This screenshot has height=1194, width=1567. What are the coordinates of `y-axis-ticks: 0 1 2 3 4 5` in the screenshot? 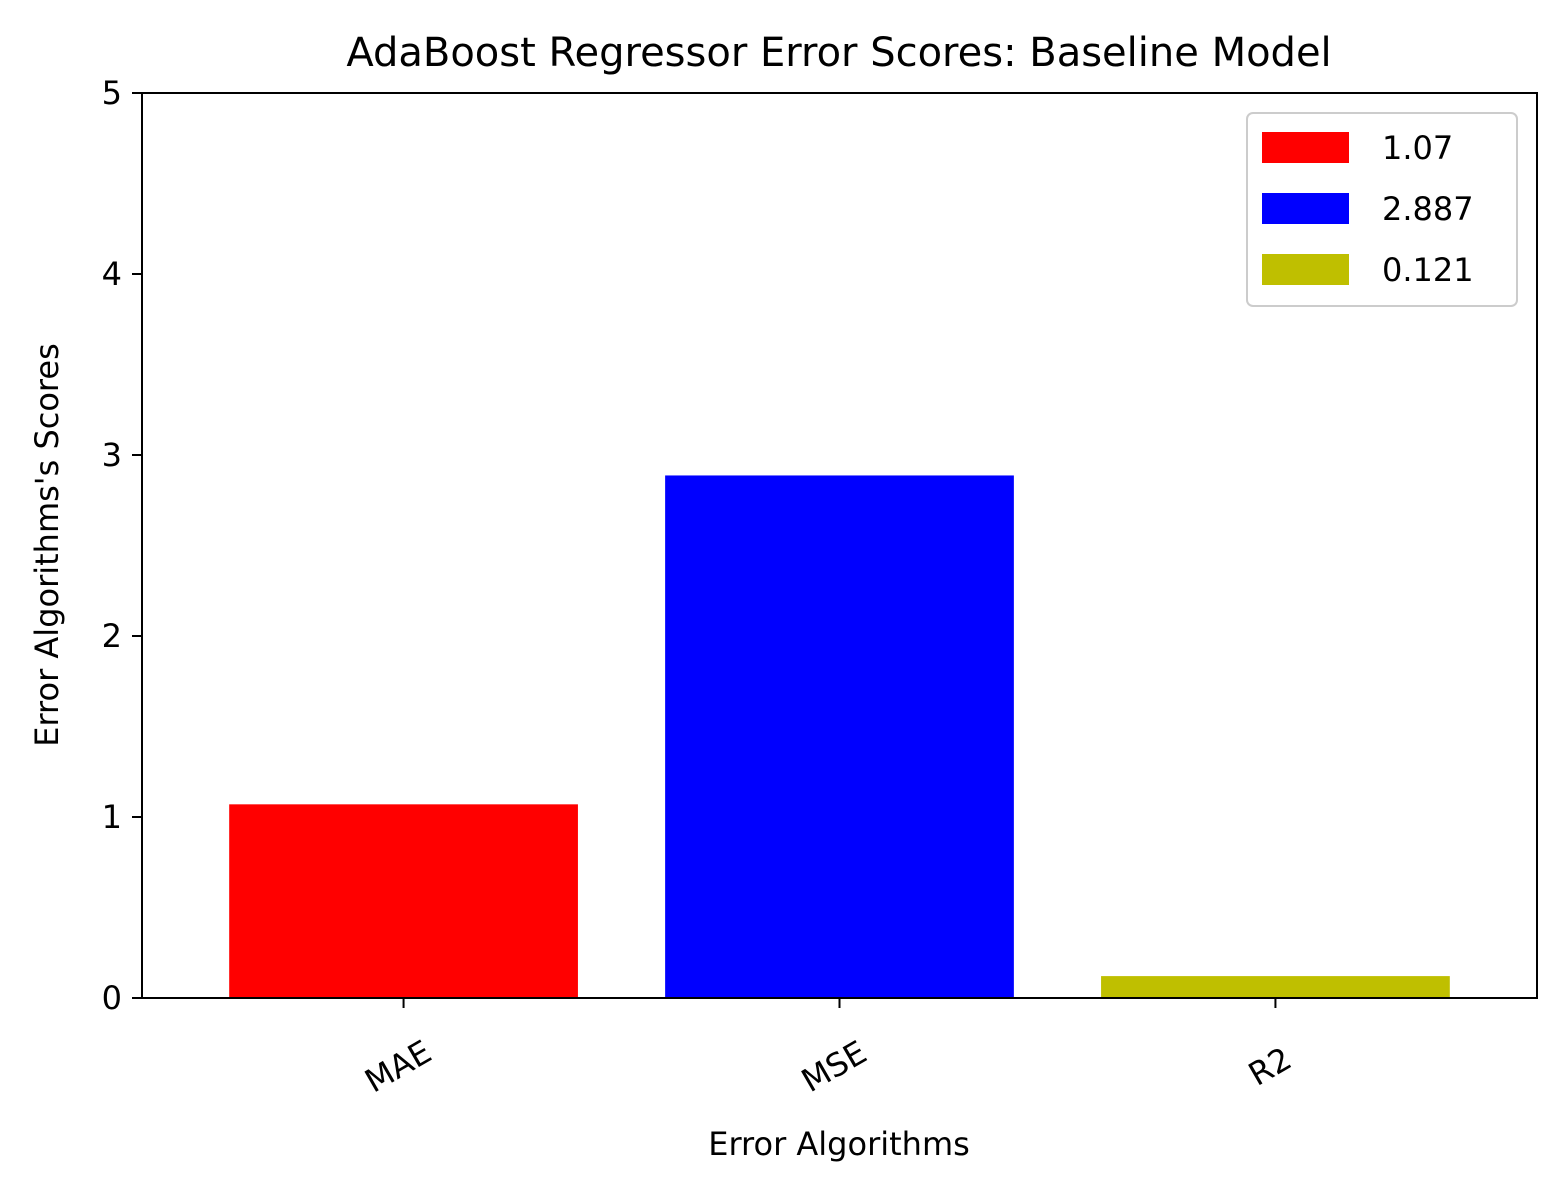 It's located at (122, 545).